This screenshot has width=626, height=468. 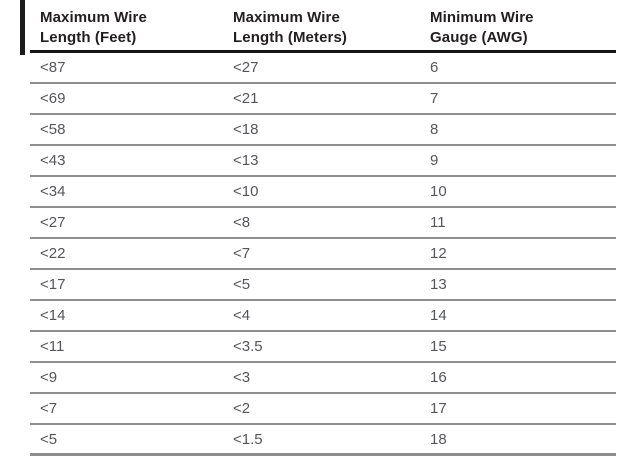 I want to click on column-header-meters: Maximum Wire Length (Meters), so click(x=321, y=29).